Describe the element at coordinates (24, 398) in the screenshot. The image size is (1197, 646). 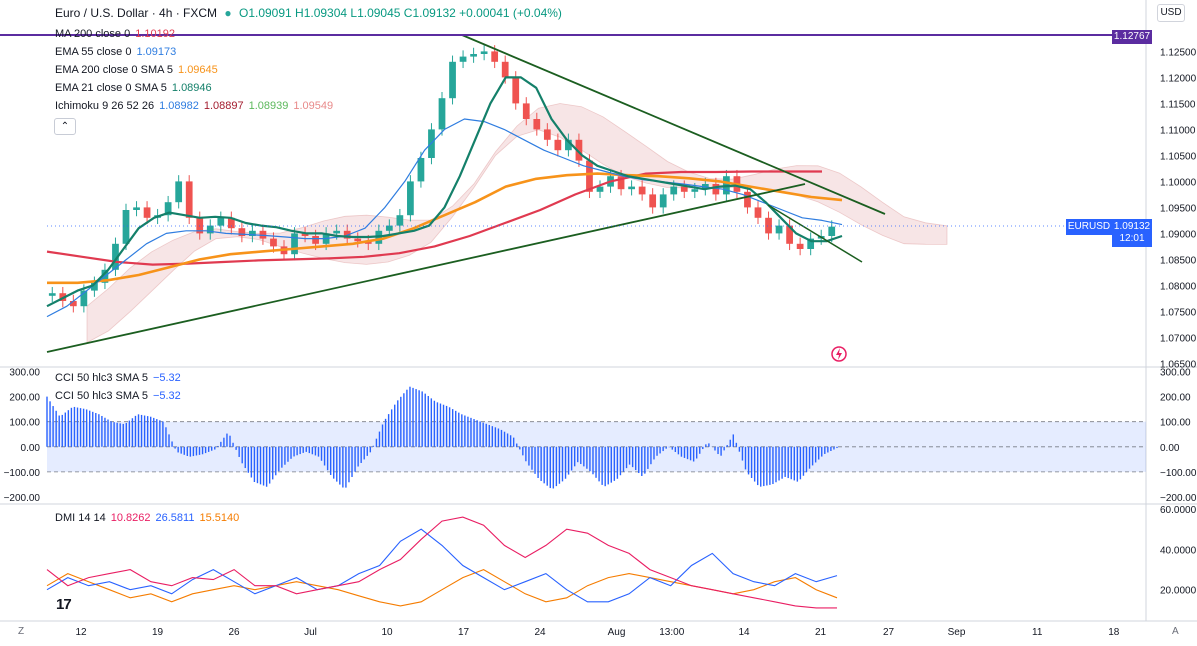
I see `cci-tick-label-left: 200.00` at that location.